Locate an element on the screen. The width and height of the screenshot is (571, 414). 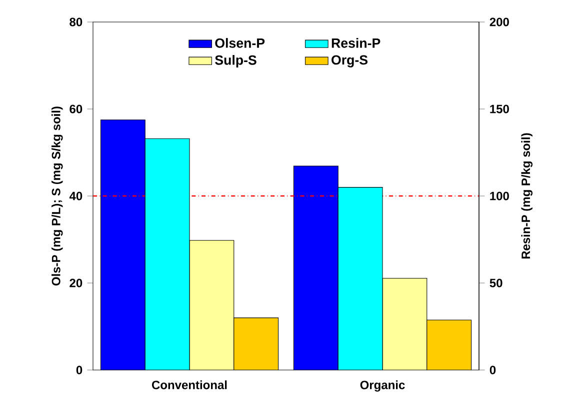
y2-tick-label: 50 is located at coordinates (496, 283).